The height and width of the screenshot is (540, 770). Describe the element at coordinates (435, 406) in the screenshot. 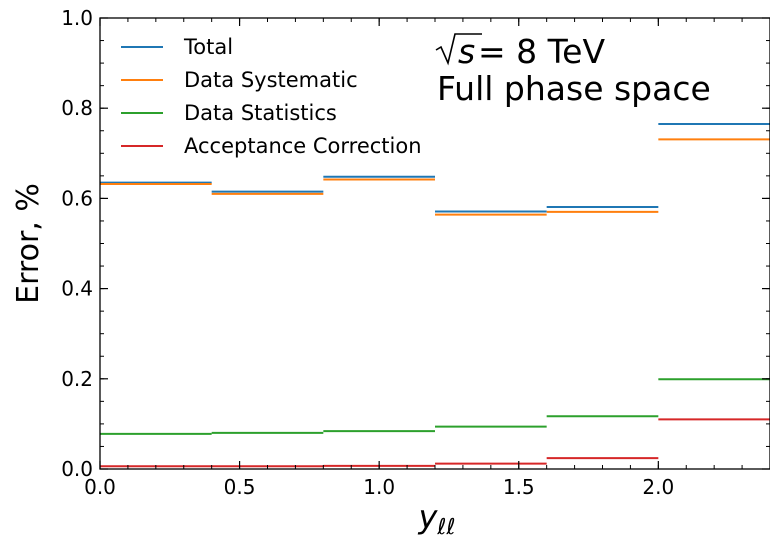

I see `series-2-steps` at that location.